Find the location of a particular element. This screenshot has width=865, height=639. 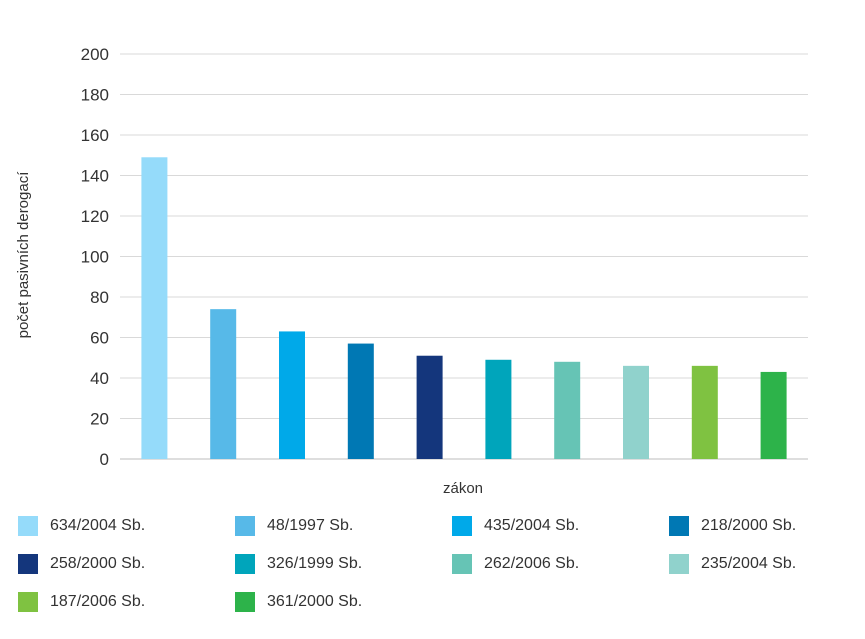

legend-item: 326/1999 Sb. is located at coordinates (343, 564).